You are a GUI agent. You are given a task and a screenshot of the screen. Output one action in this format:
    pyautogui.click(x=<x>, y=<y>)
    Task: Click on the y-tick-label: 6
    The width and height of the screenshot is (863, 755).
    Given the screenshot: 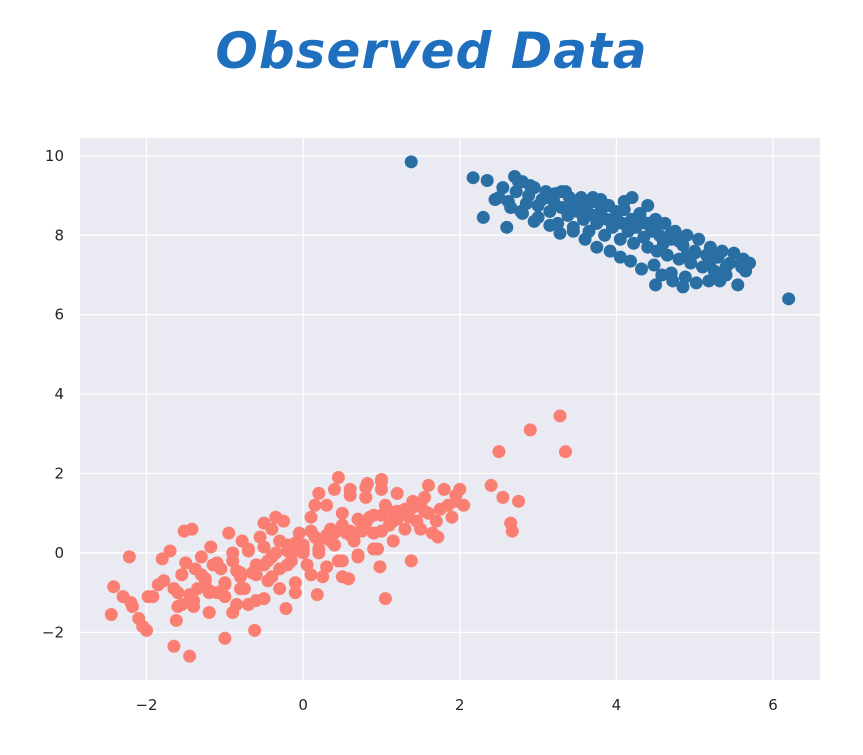 What is the action you would take?
    pyautogui.click(x=59, y=315)
    